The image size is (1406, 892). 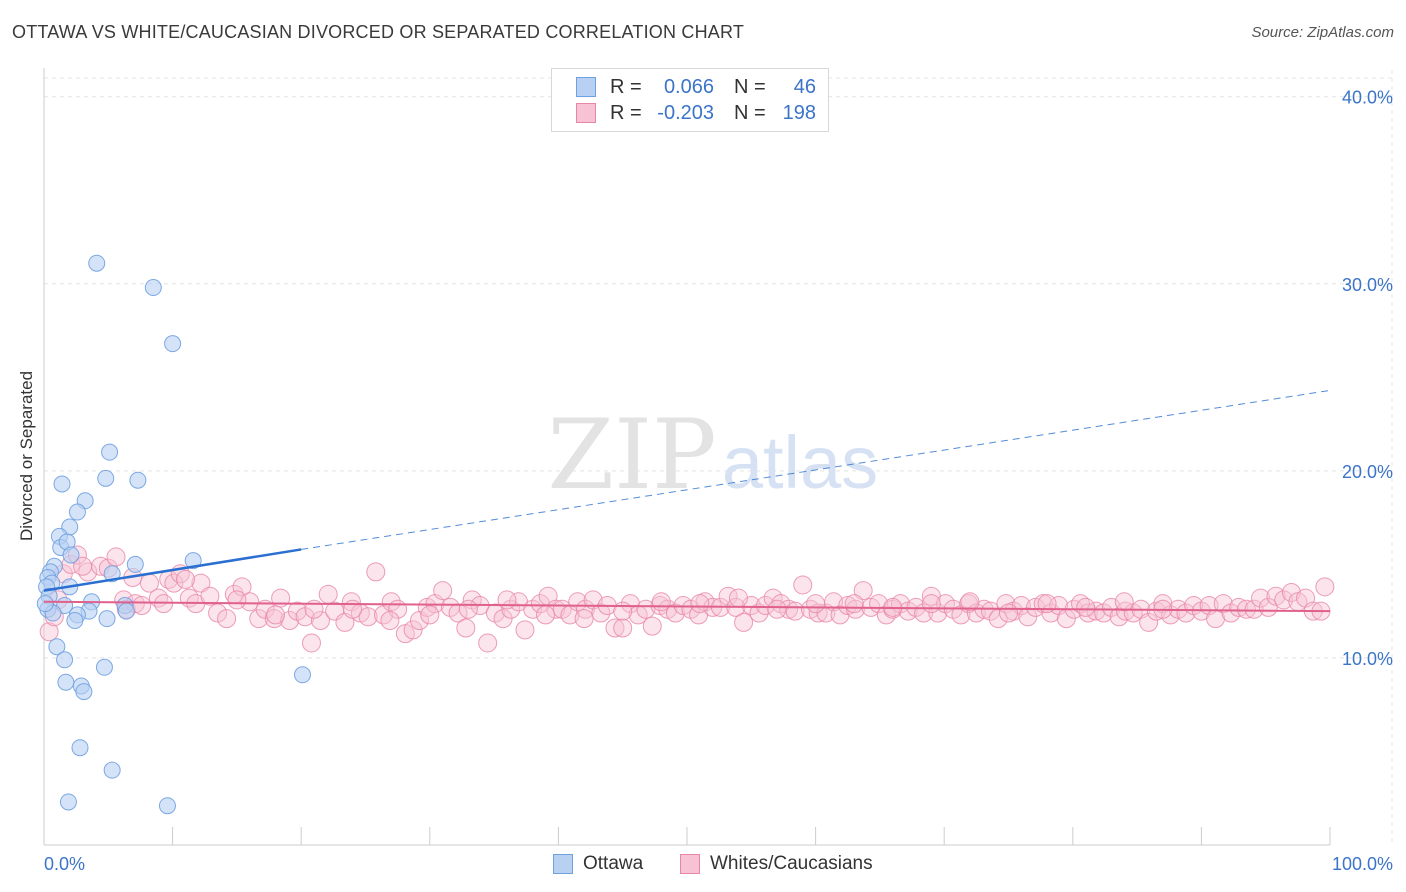 What do you see at coordinates (690, 100) in the screenshot?
I see `stats-legend: R = 0.066 N = 46 R = -0.203 N = 198` at bounding box center [690, 100].